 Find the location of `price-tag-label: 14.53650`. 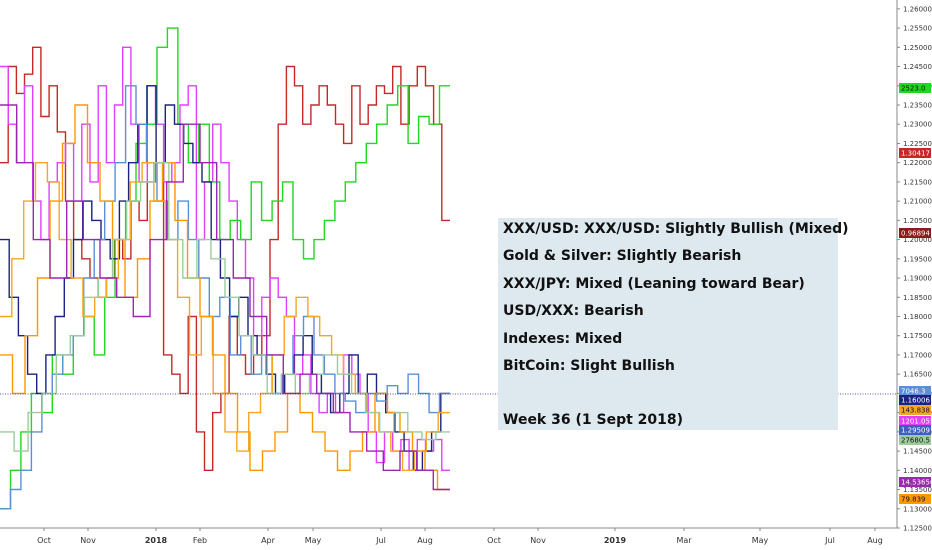

price-tag-label: 14.53650 is located at coordinates (916, 483).